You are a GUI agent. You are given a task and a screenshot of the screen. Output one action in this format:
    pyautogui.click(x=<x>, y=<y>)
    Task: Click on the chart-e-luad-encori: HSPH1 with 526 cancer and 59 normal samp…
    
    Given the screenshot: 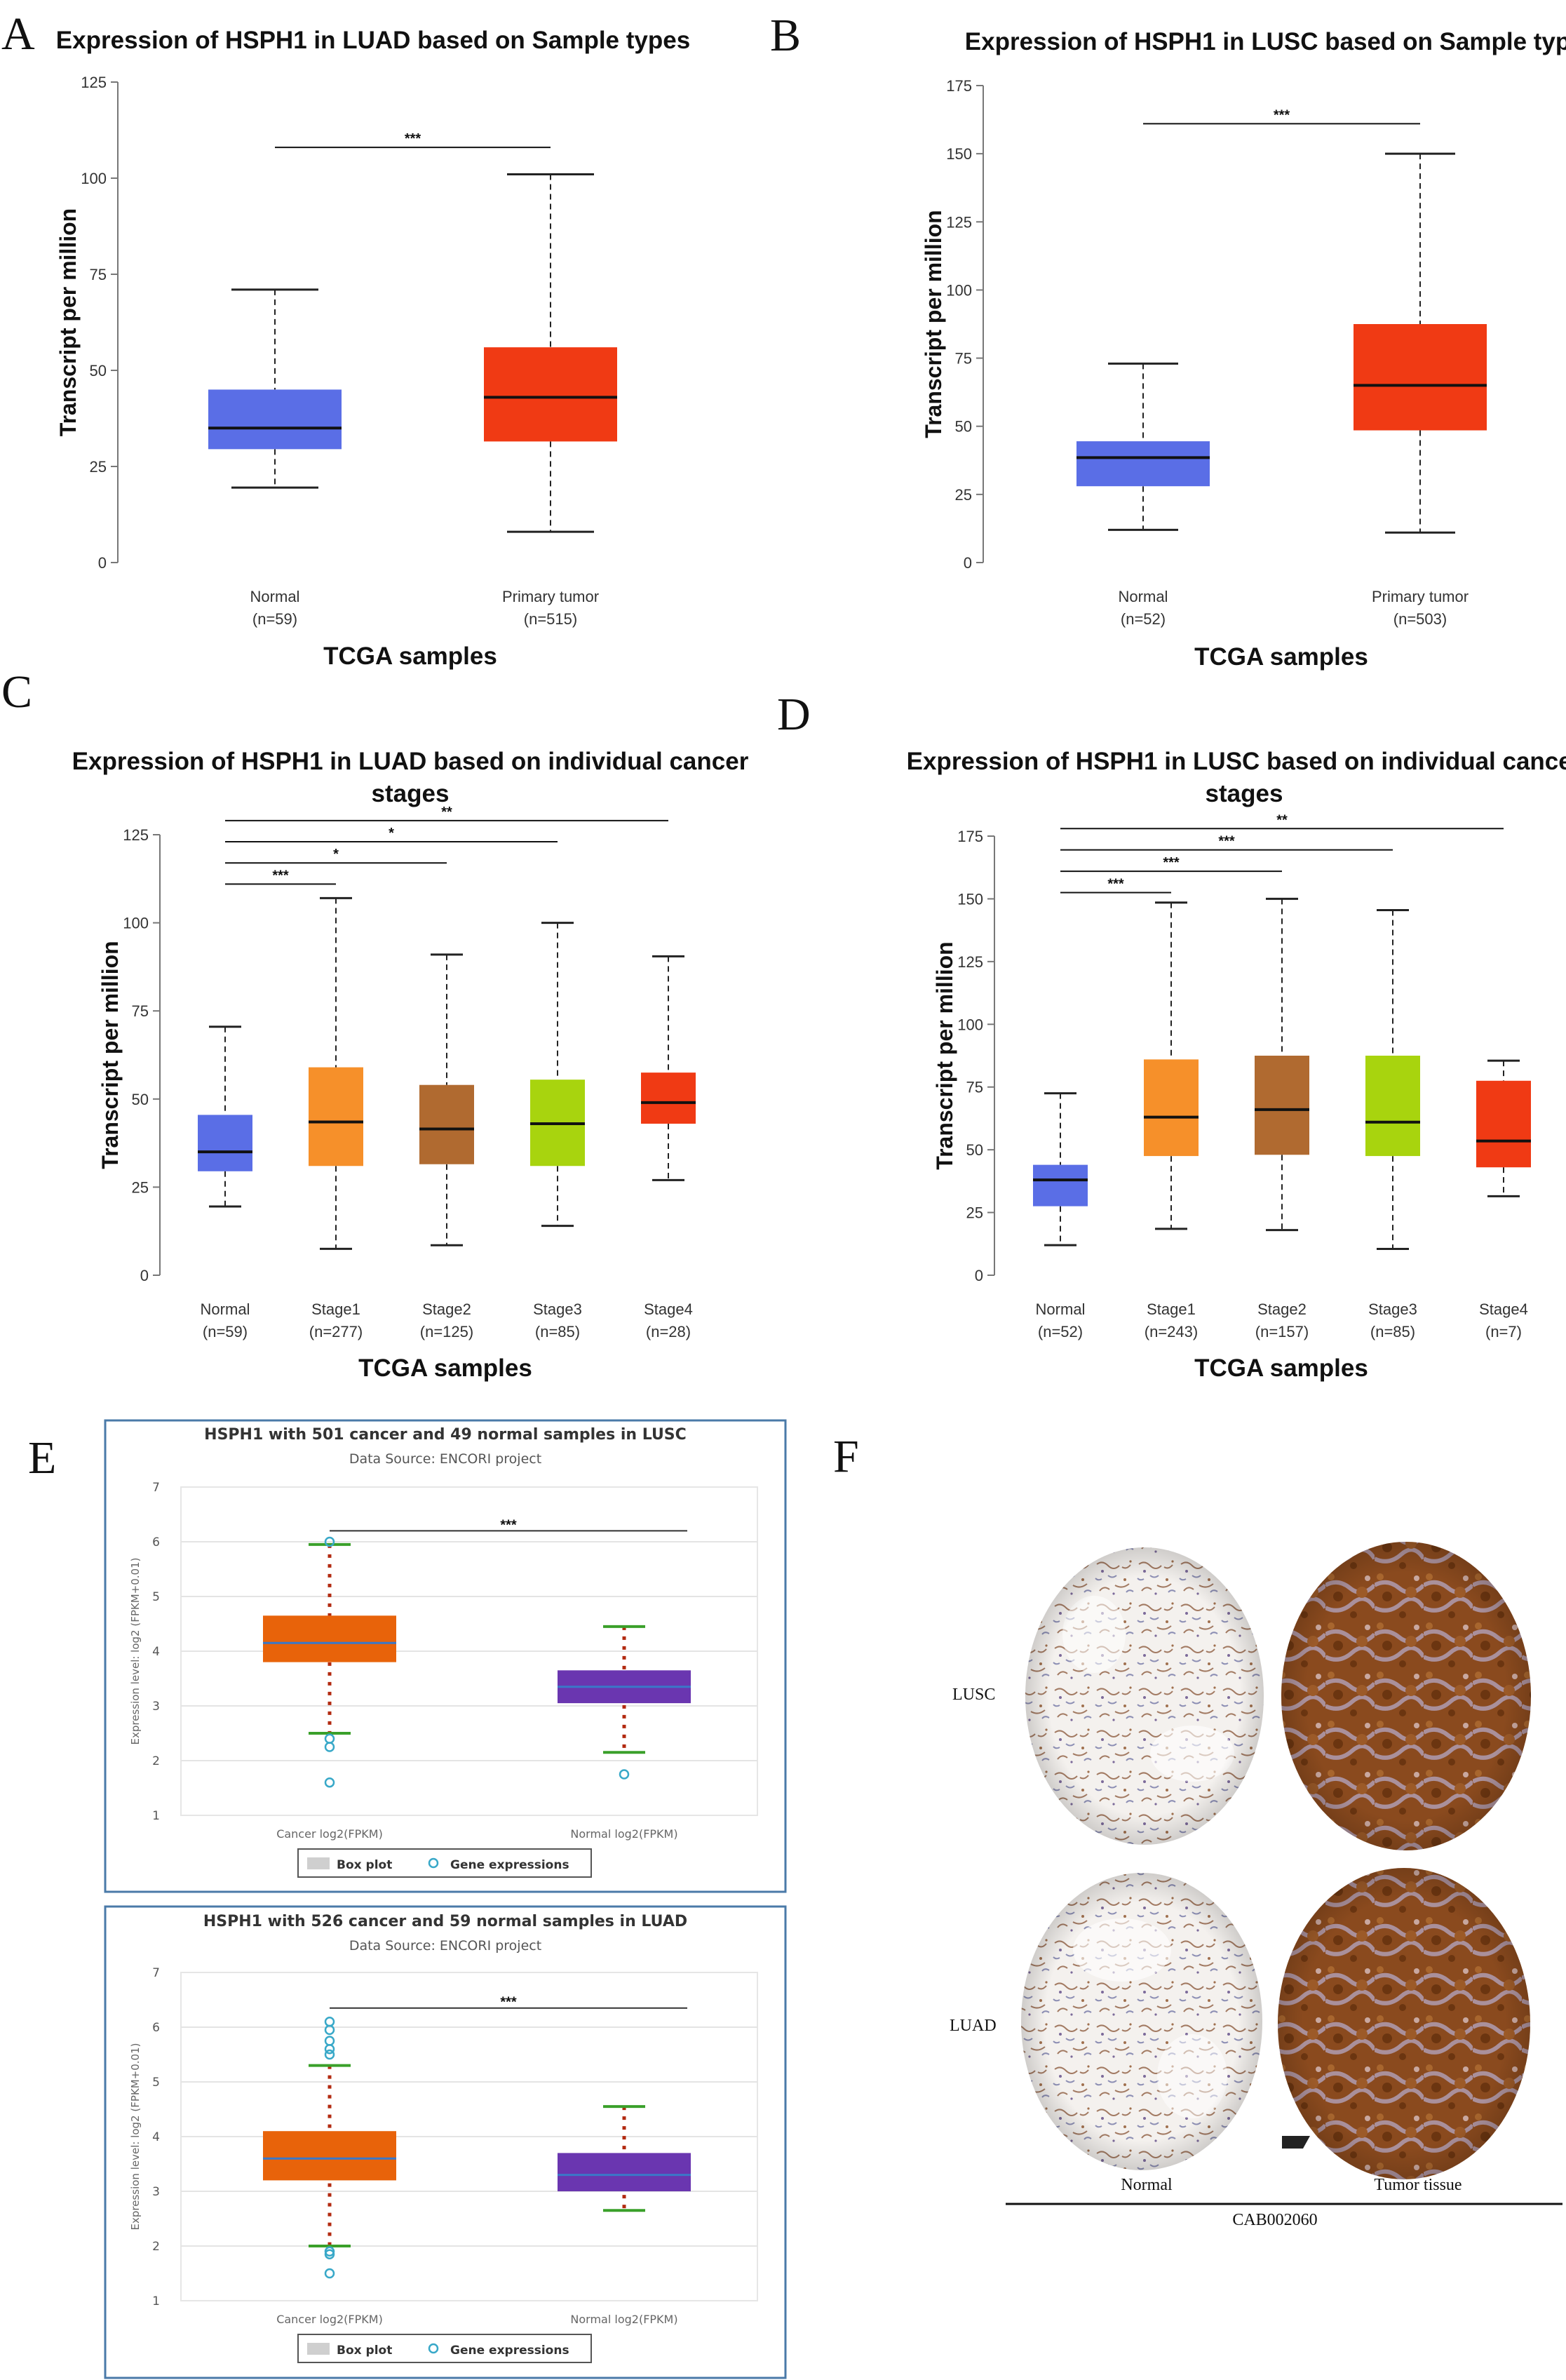 What is the action you would take?
    pyautogui.click(x=443, y=2138)
    